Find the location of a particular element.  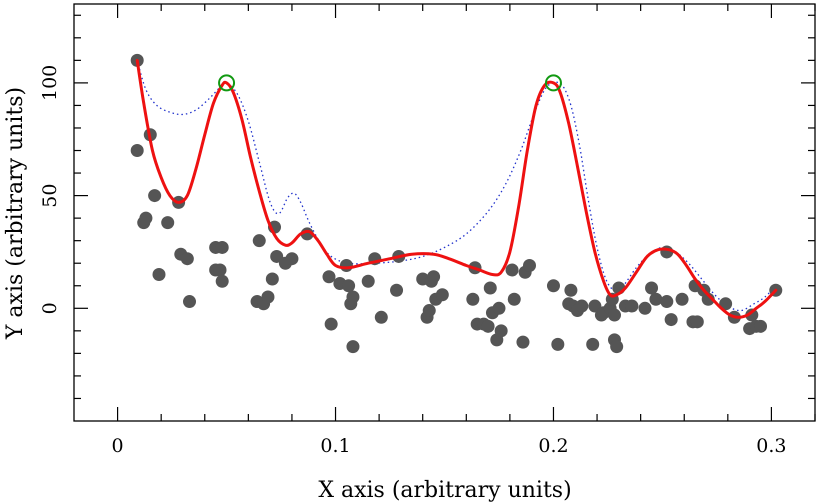

x-axis-title: X axis (arbitrary units) is located at coordinates (444, 490).